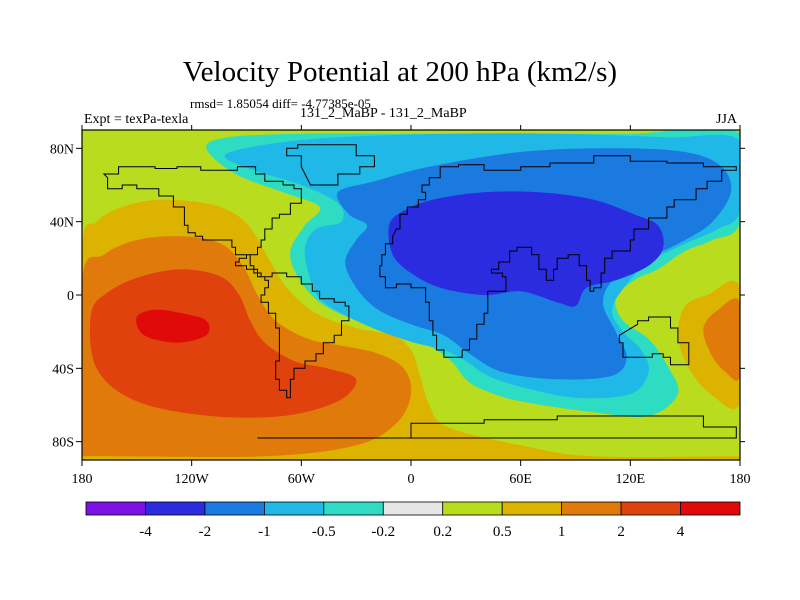  What do you see at coordinates (62, 149) in the screenshot?
I see `y-tick-label: 80N` at bounding box center [62, 149].